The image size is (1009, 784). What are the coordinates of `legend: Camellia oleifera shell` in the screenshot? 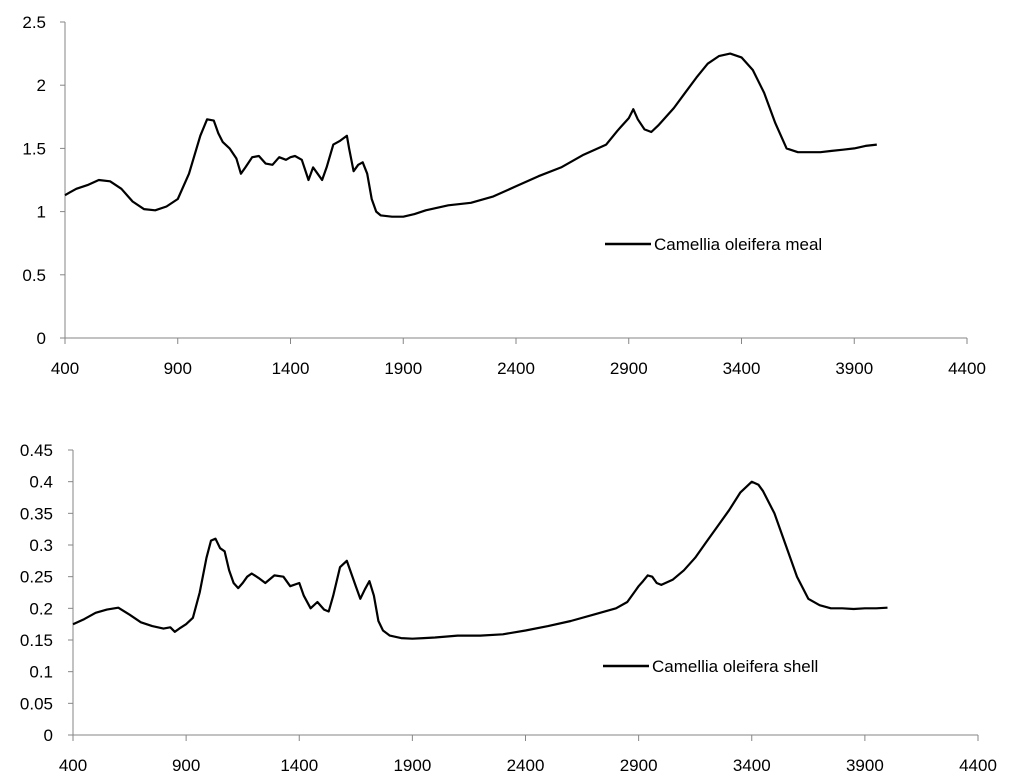 It's located at (710, 666).